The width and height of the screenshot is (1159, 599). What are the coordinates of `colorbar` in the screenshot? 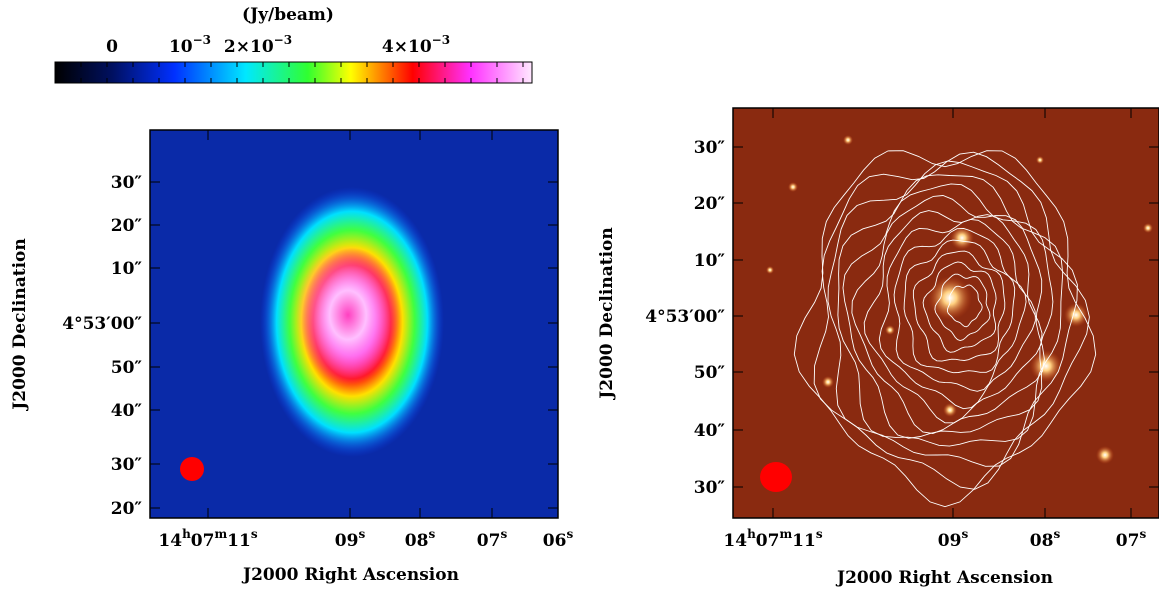 It's located at (293, 72).